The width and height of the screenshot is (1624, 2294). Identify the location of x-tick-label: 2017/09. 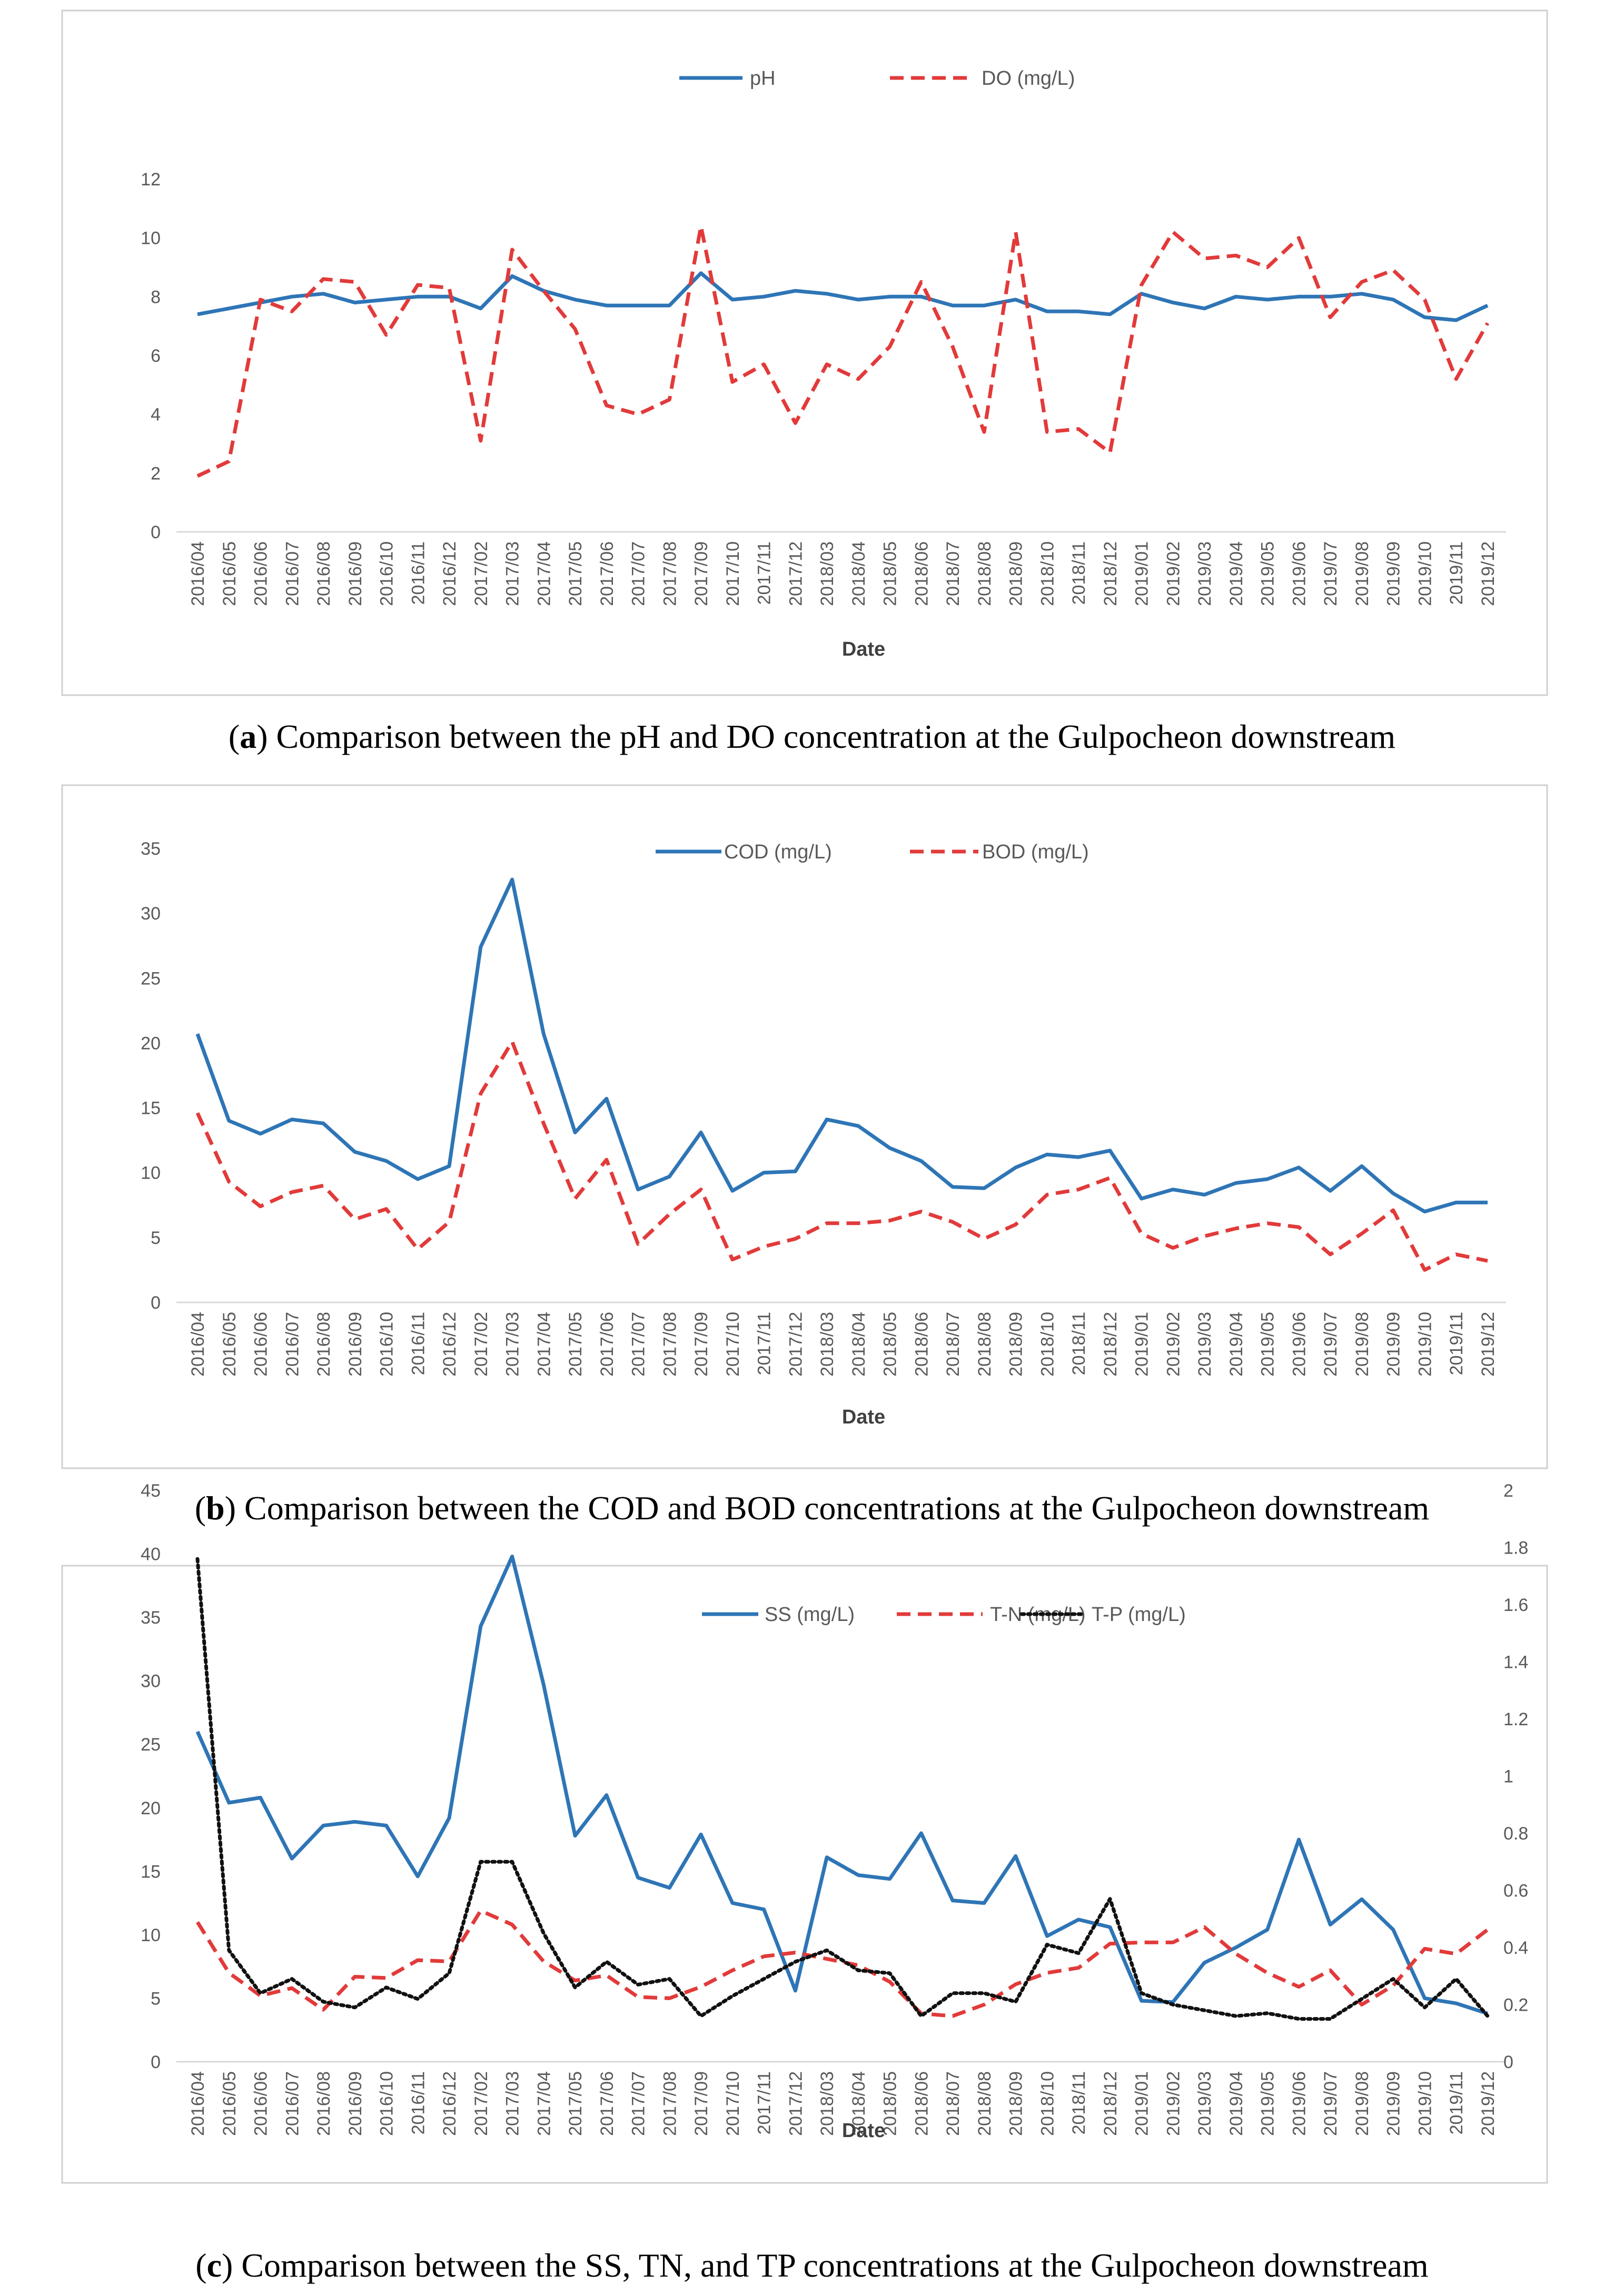
(701, 1344).